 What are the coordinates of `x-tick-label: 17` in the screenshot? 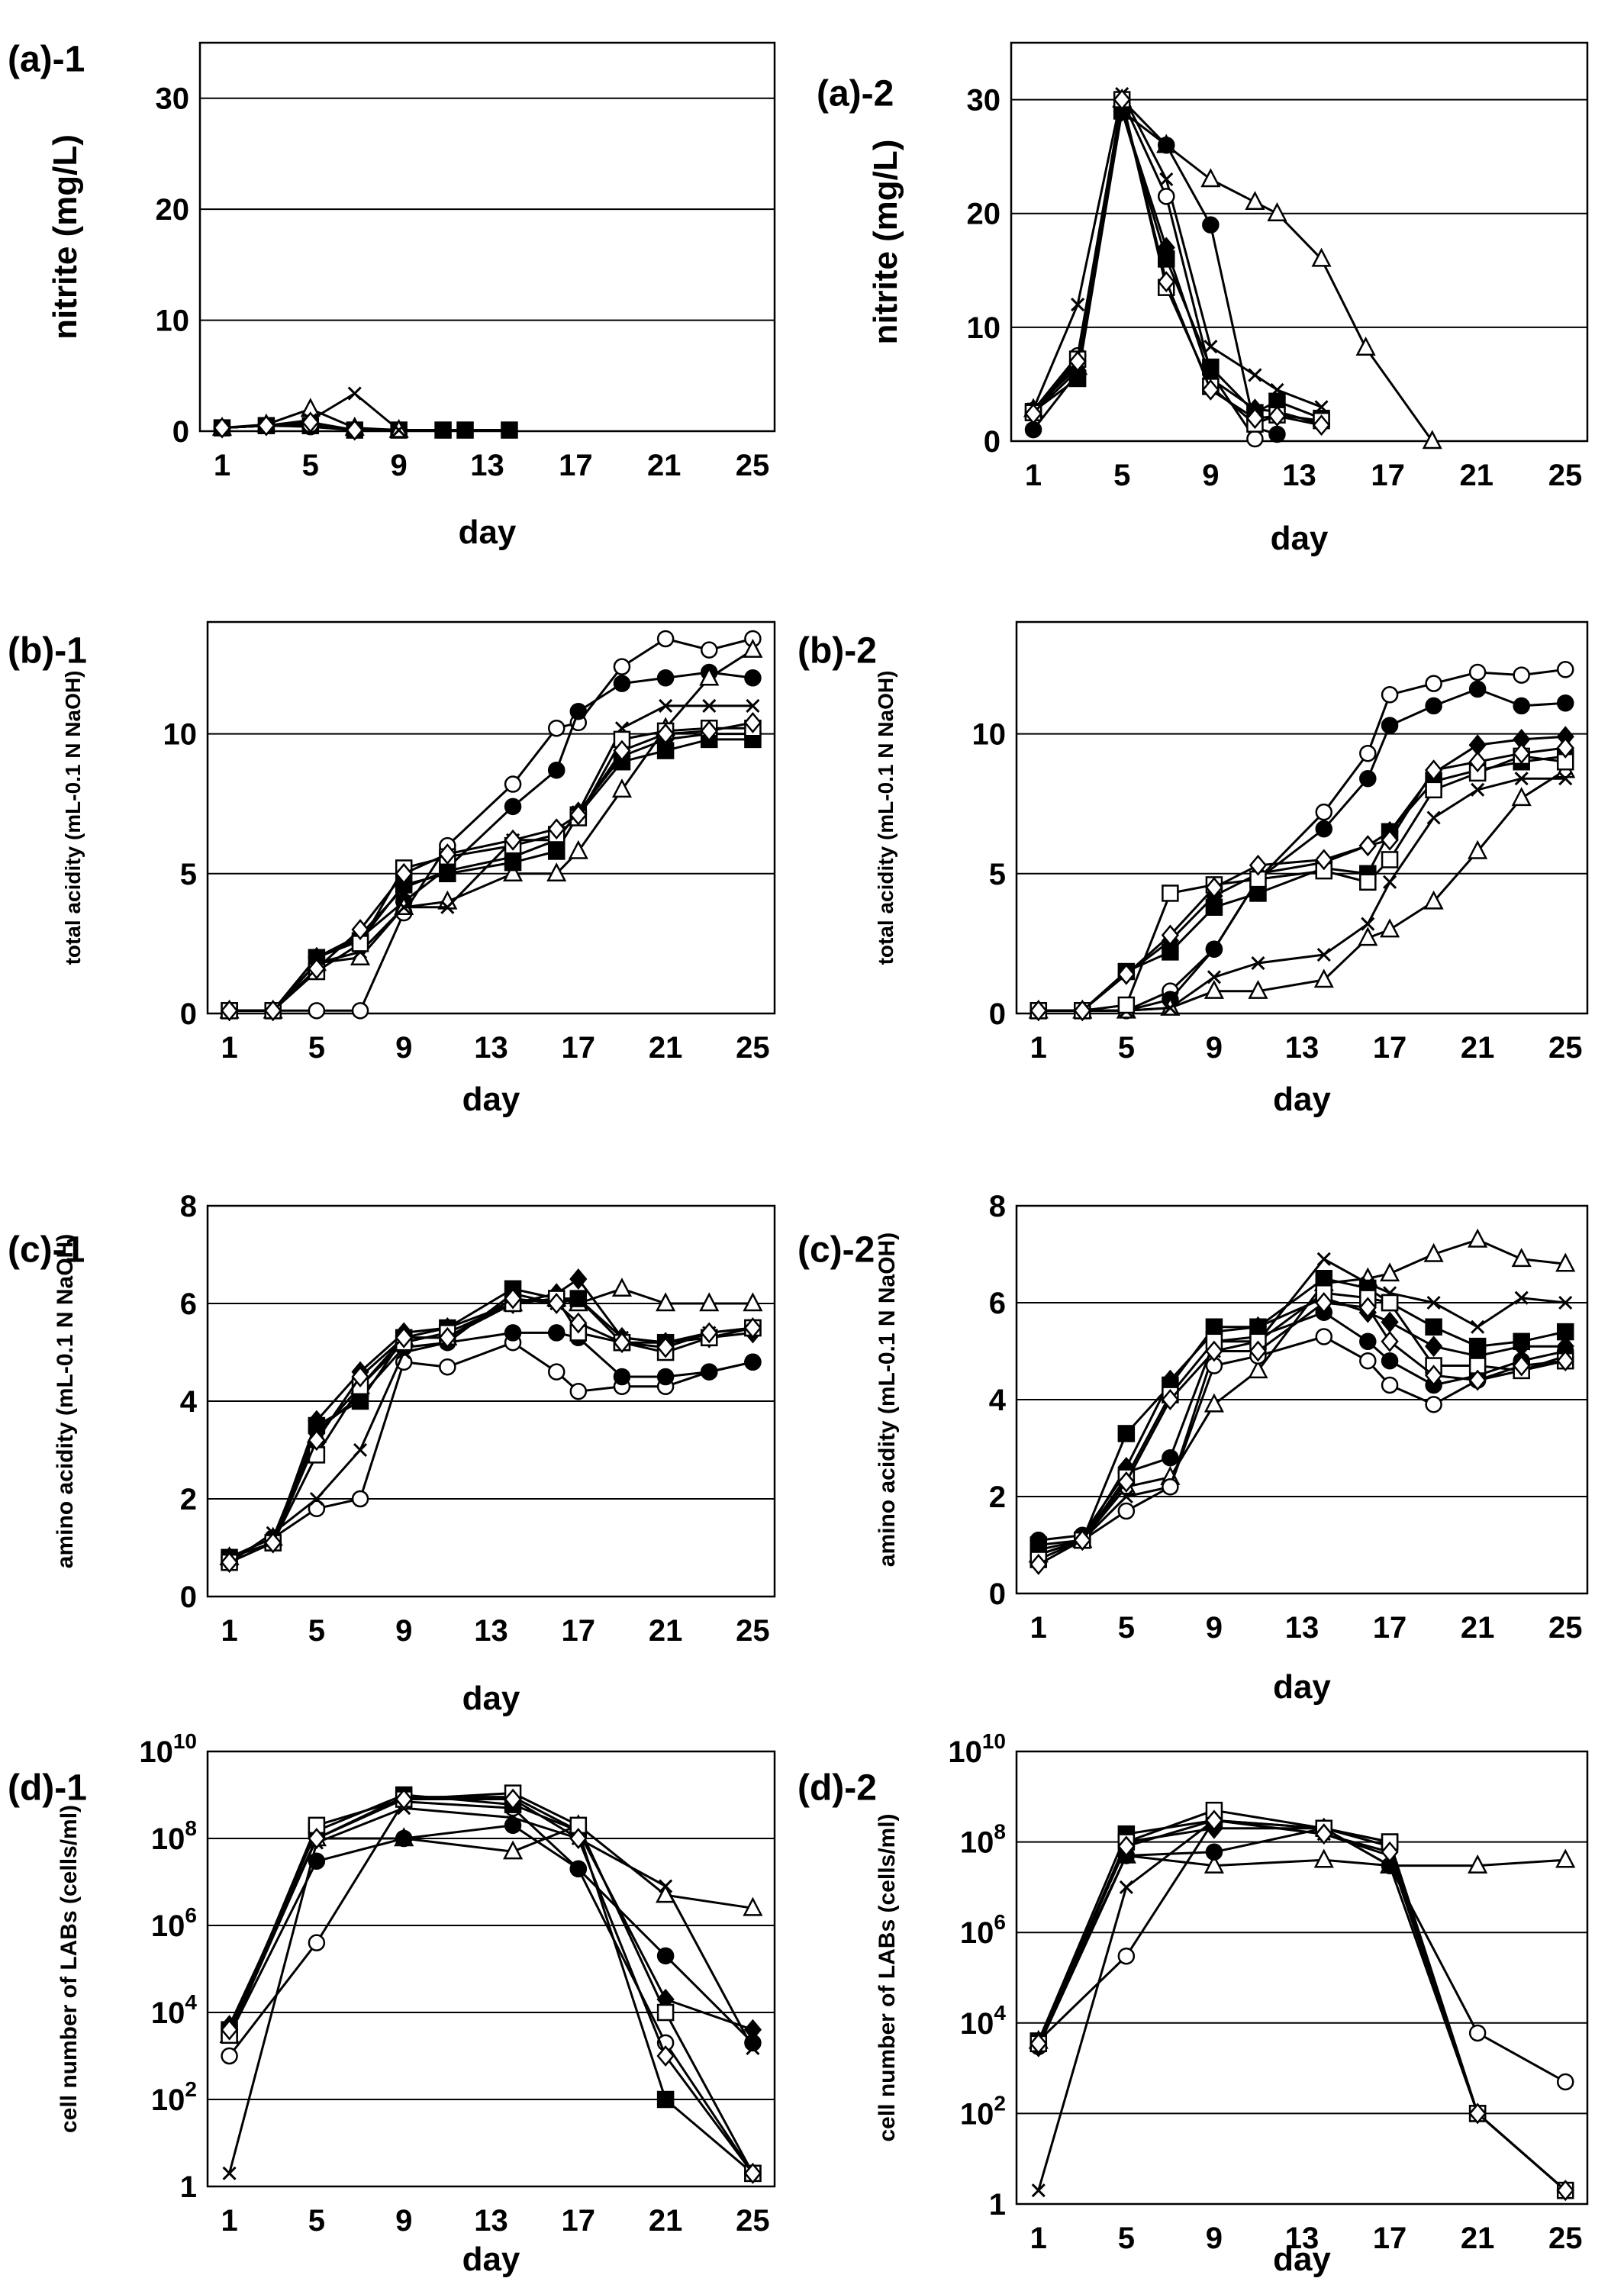 It's located at (1388, 476).